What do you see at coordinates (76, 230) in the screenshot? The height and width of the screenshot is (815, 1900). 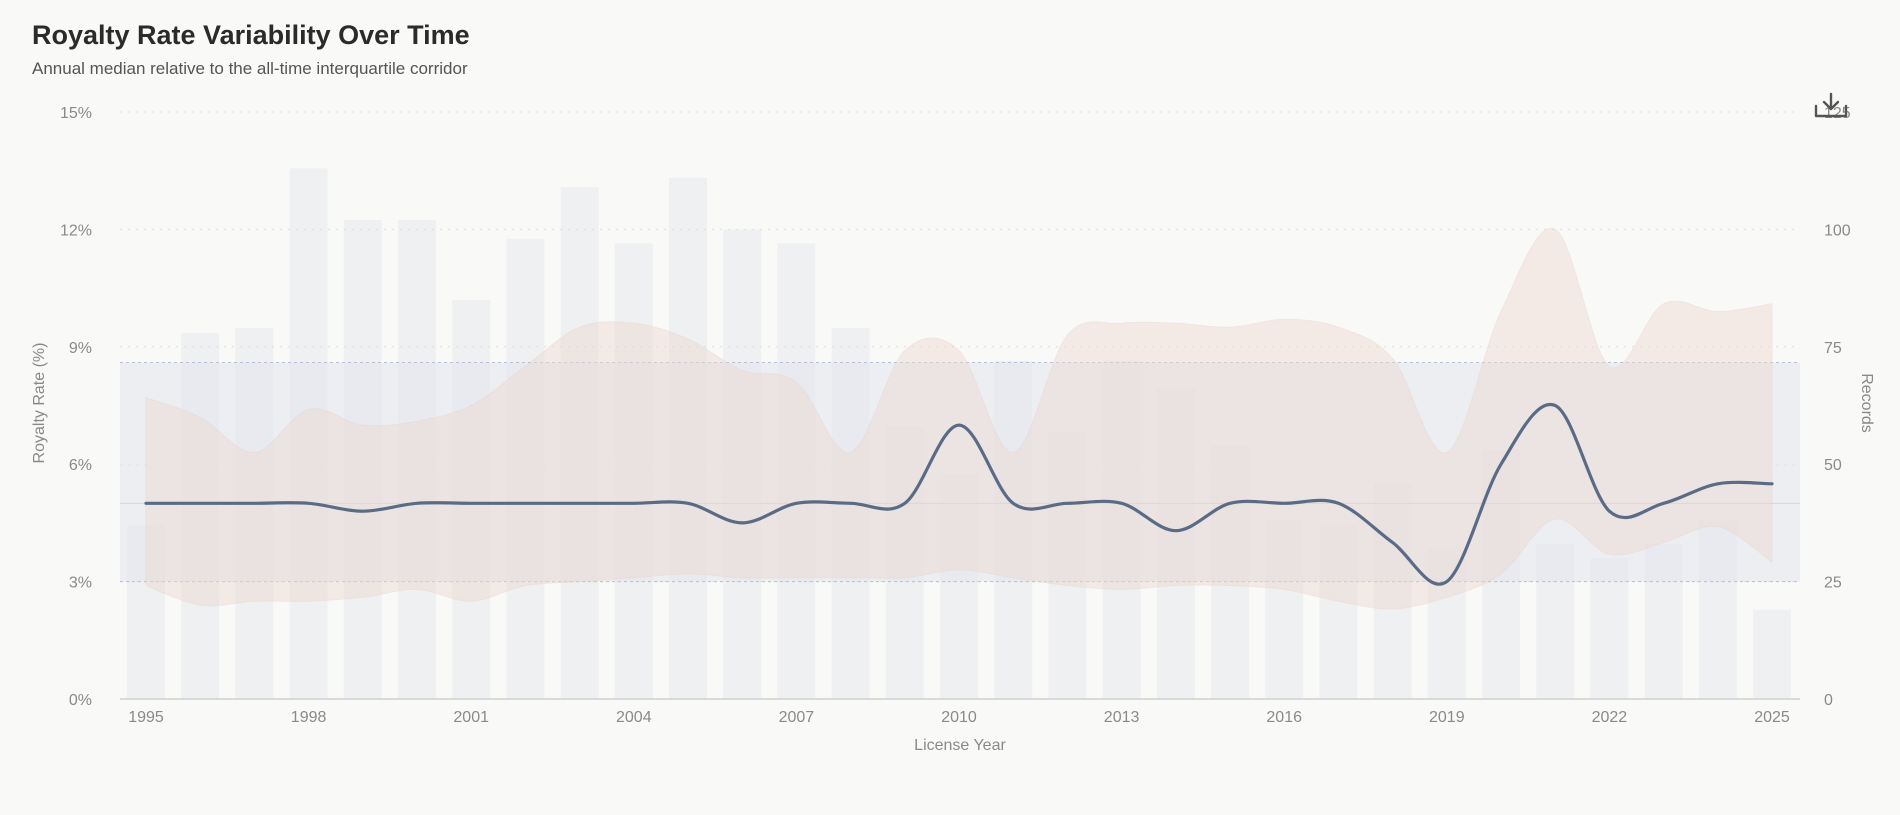 I see `y-tick-label: 12%` at bounding box center [76, 230].